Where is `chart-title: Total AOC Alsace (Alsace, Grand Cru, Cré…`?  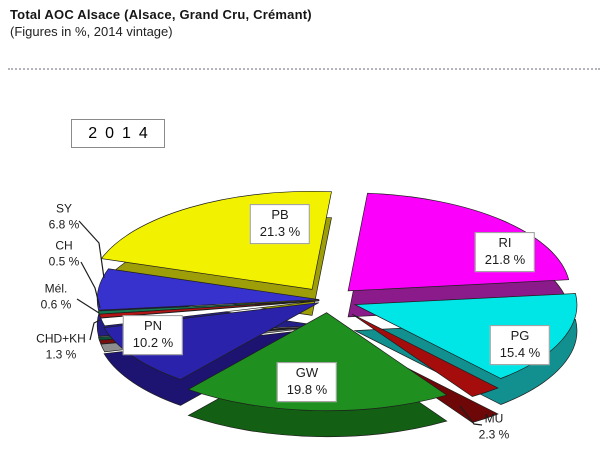
chart-title: Total AOC Alsace (Alsace, Grand Cru, Cré… is located at coordinates (161, 14).